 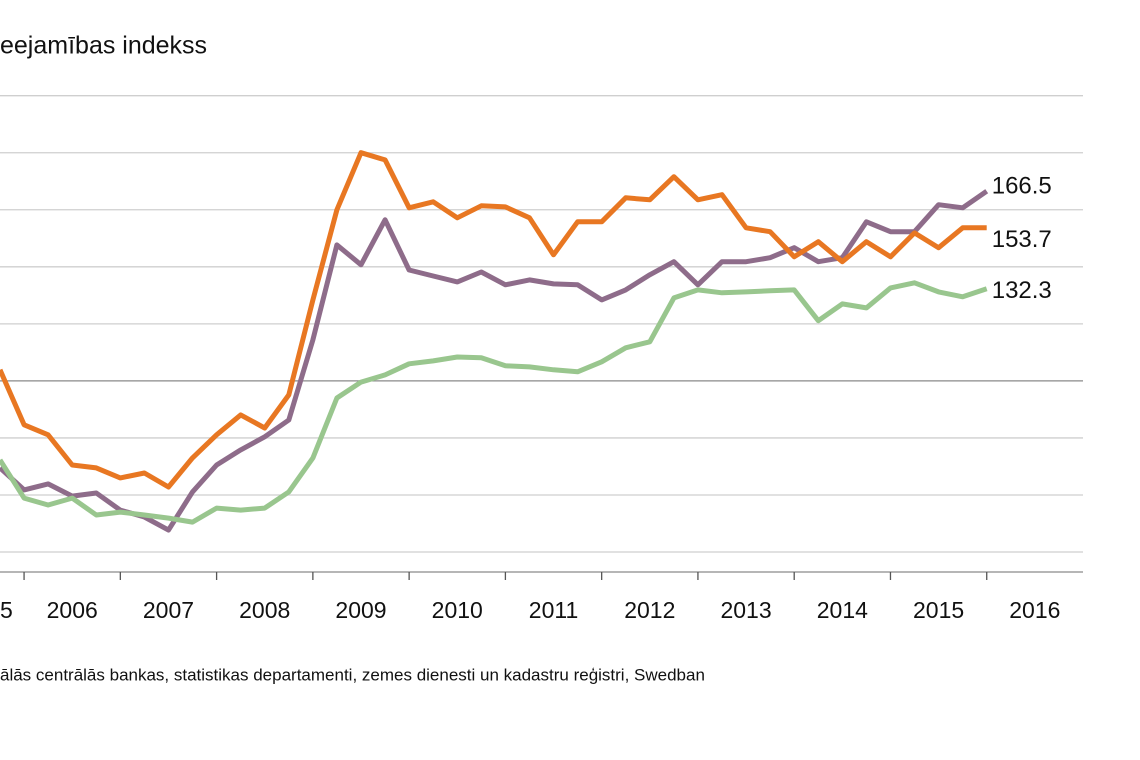 What do you see at coordinates (103, 46) in the screenshot?
I see `chart-title: eejamības indekss` at bounding box center [103, 46].